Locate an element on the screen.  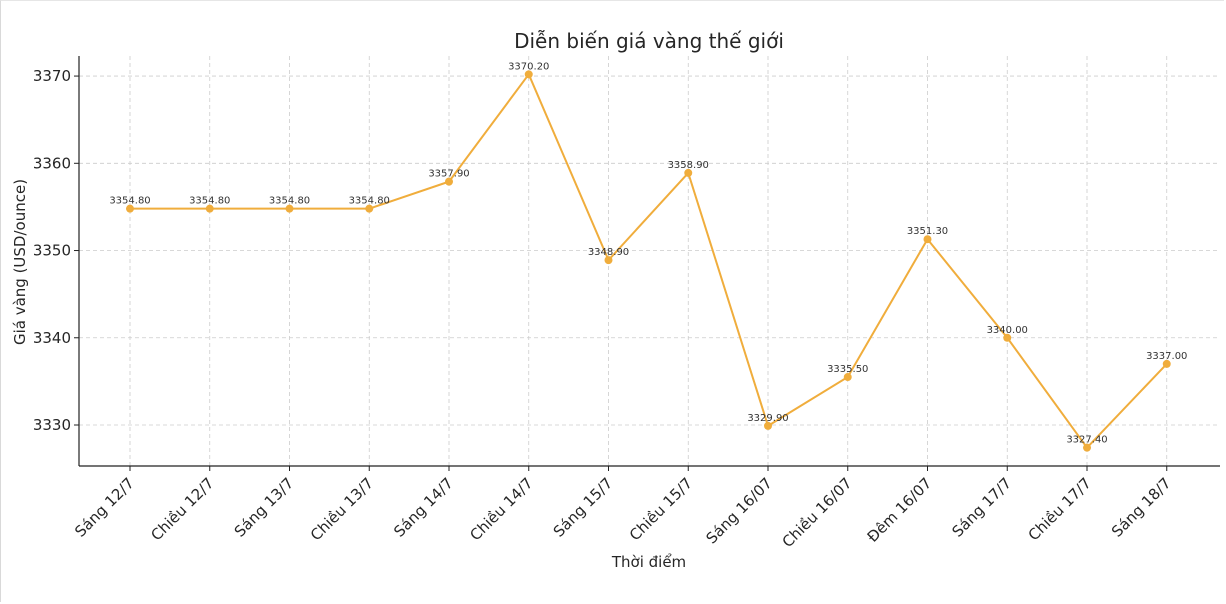
x-tick-label: Sáng 12/7 is located at coordinates (104, 507).